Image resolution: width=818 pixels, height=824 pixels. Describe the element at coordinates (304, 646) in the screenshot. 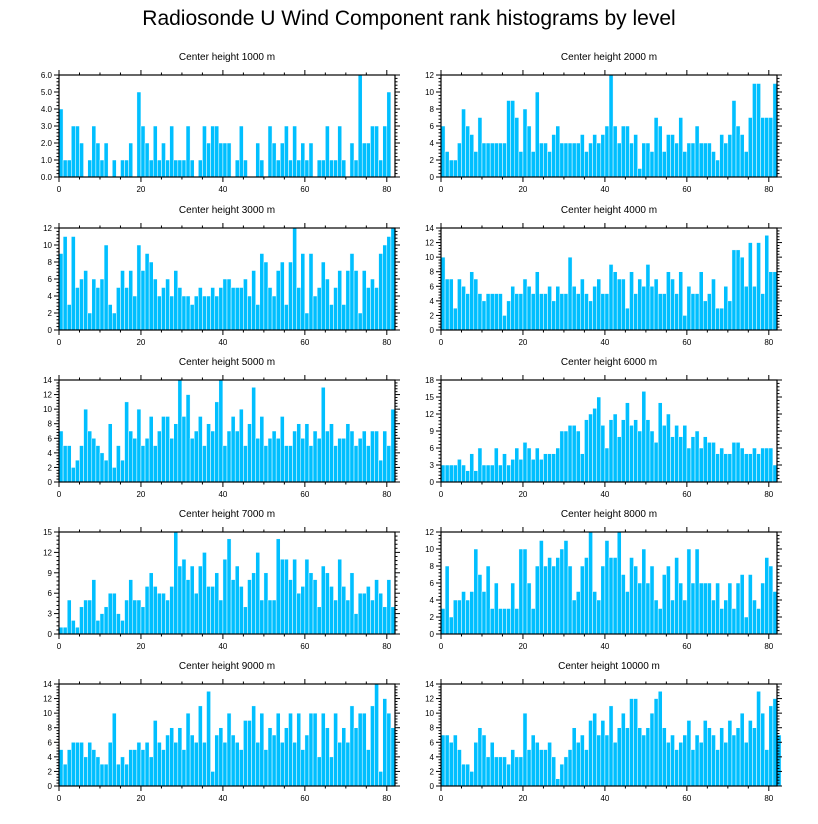

I see `x-tick-label: 60` at that location.